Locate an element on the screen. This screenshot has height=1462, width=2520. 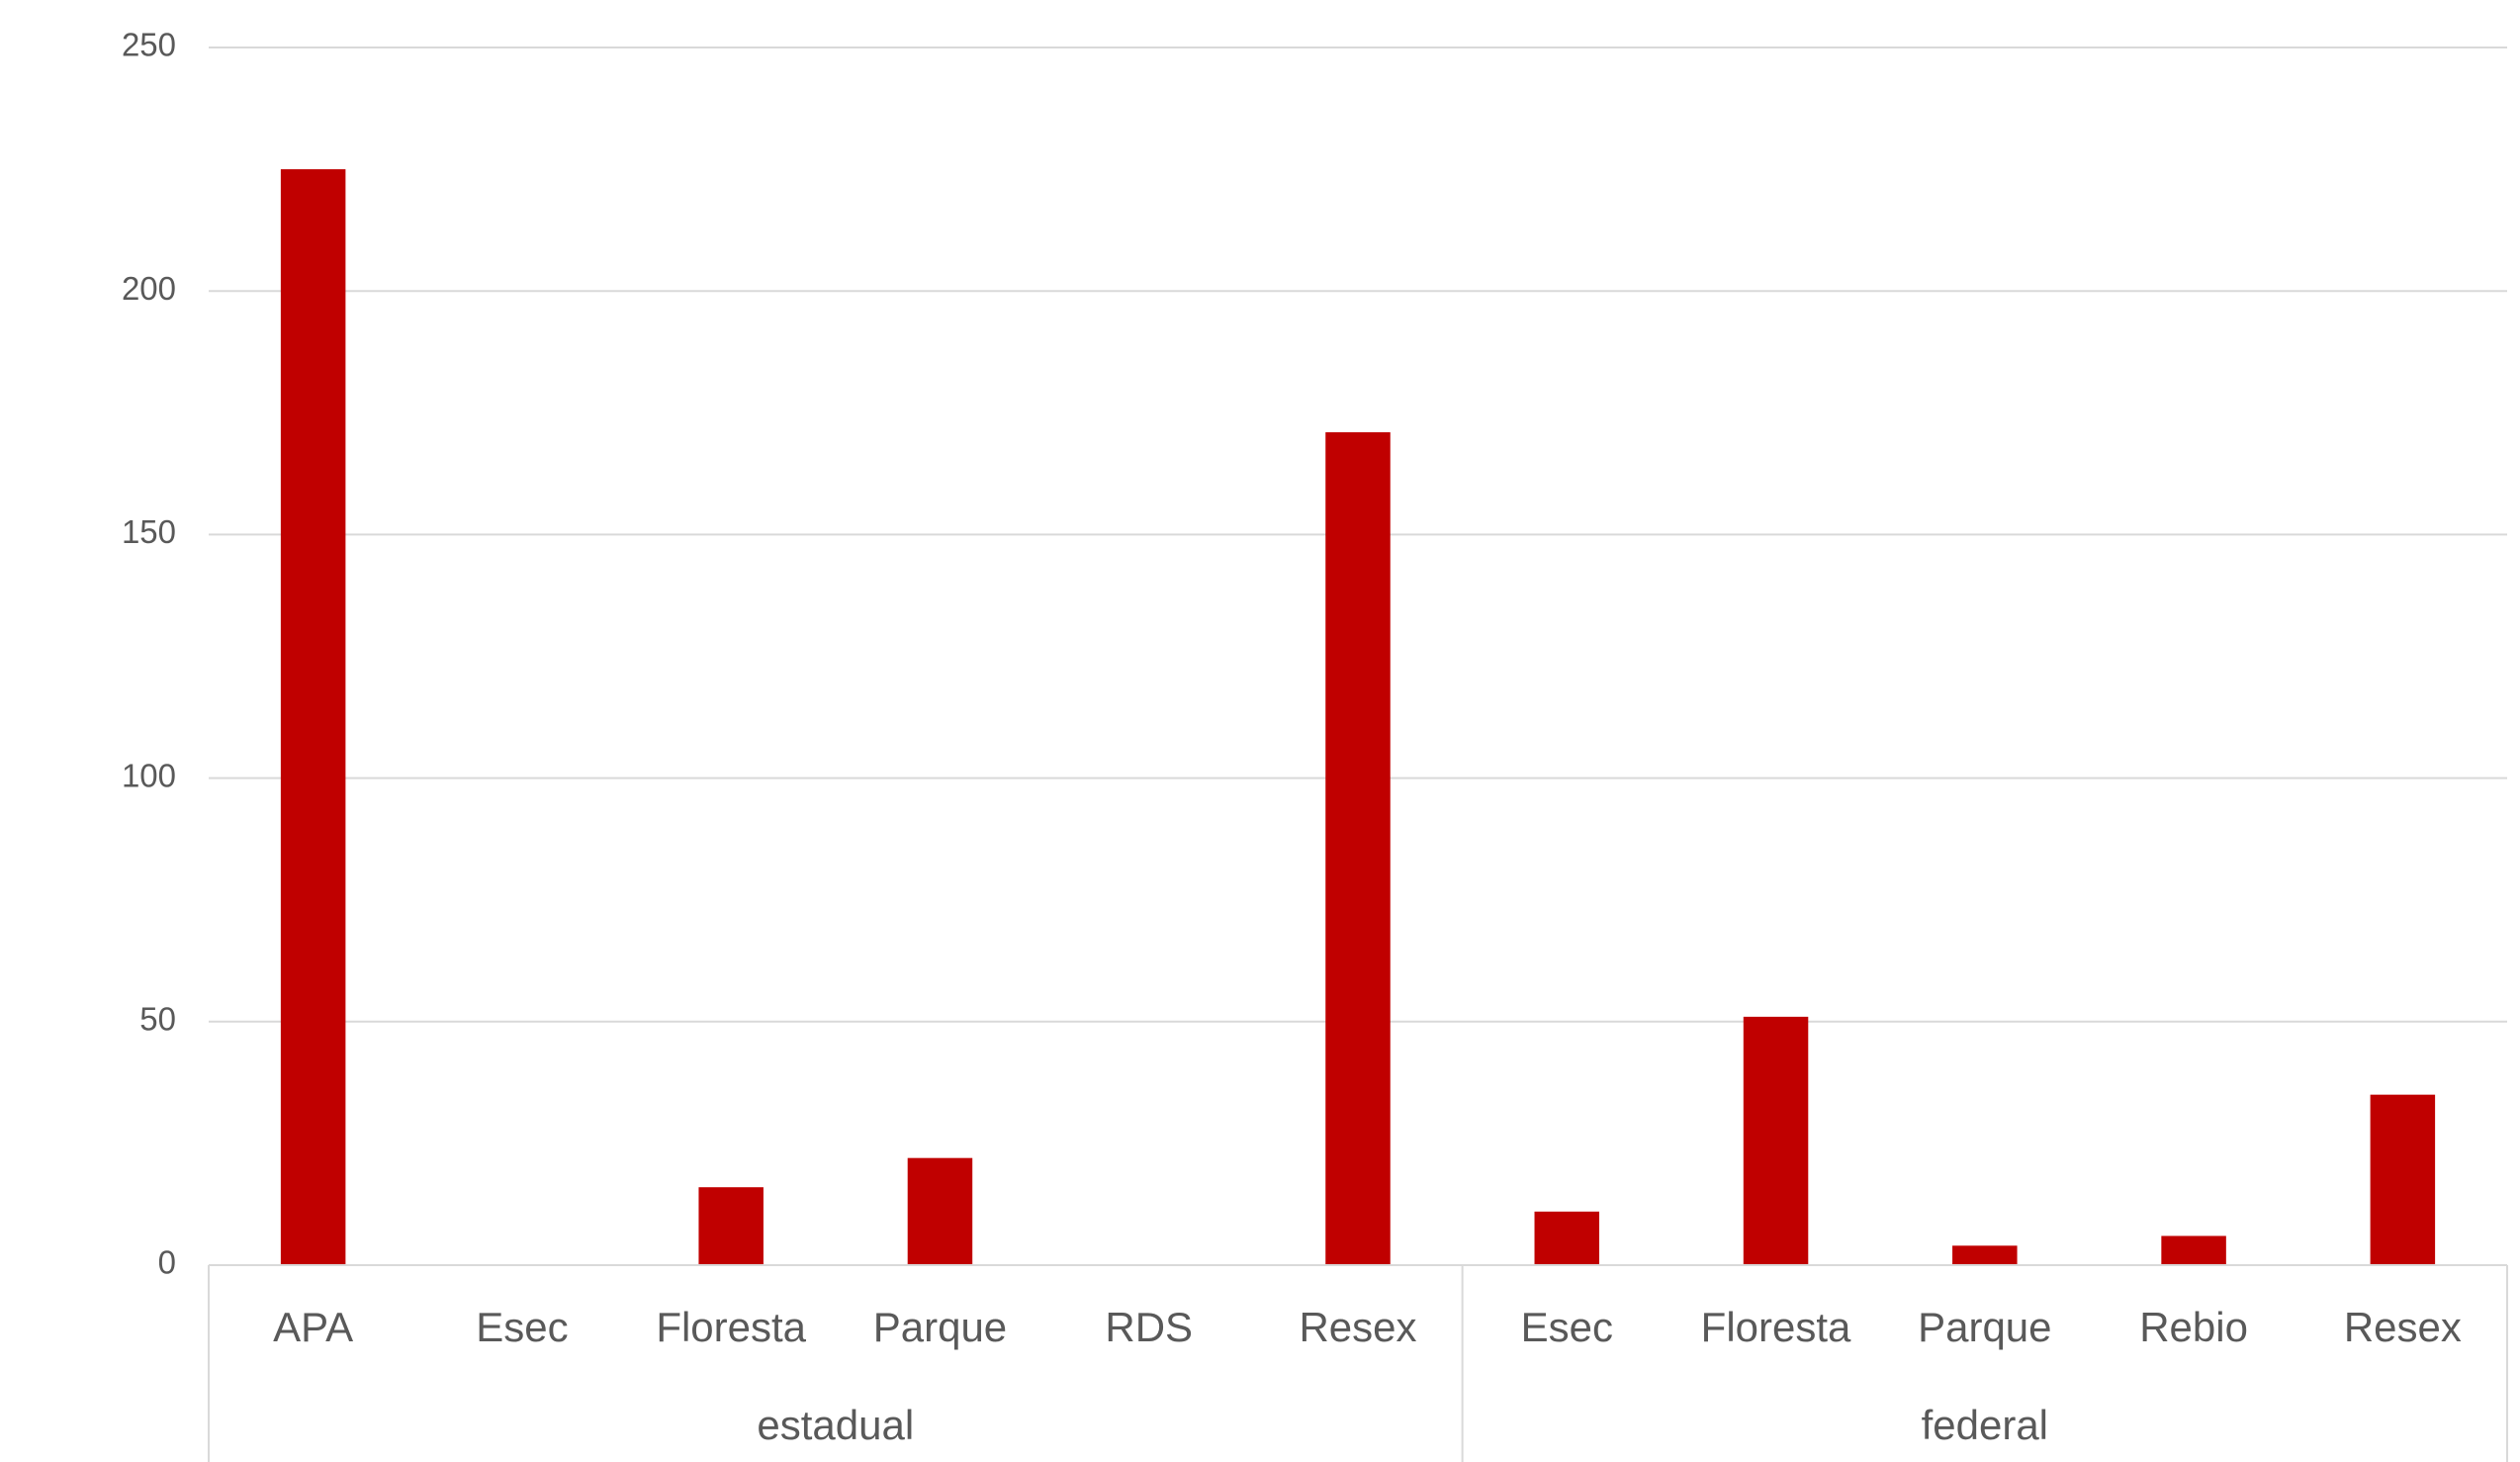
x-tick-label: Rebio is located at coordinates (2193, 1327).